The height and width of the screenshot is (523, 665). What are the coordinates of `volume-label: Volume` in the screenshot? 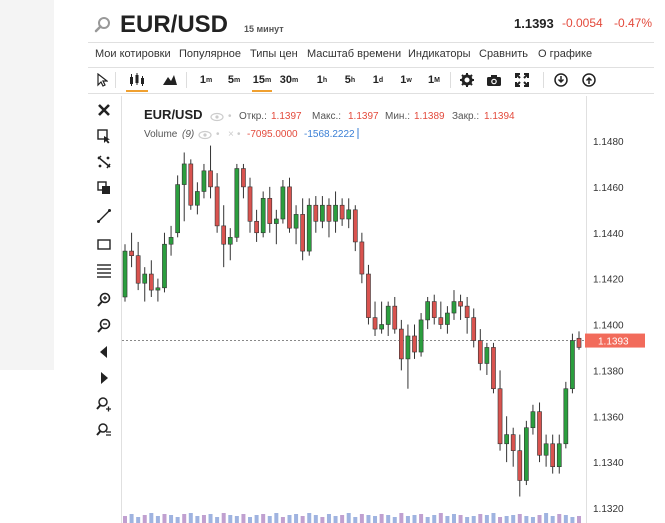 It's located at (161, 134).